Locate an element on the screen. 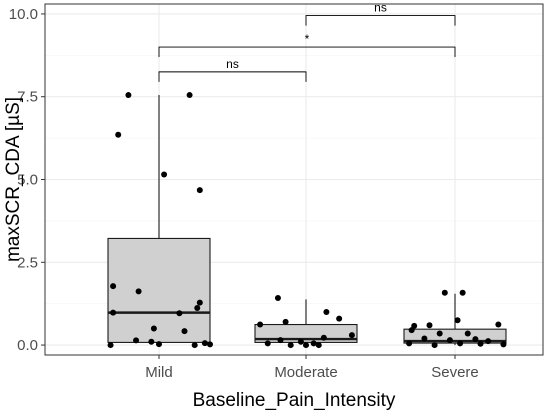 The width and height of the screenshot is (550, 416). significance-label: * is located at coordinates (307, 39).